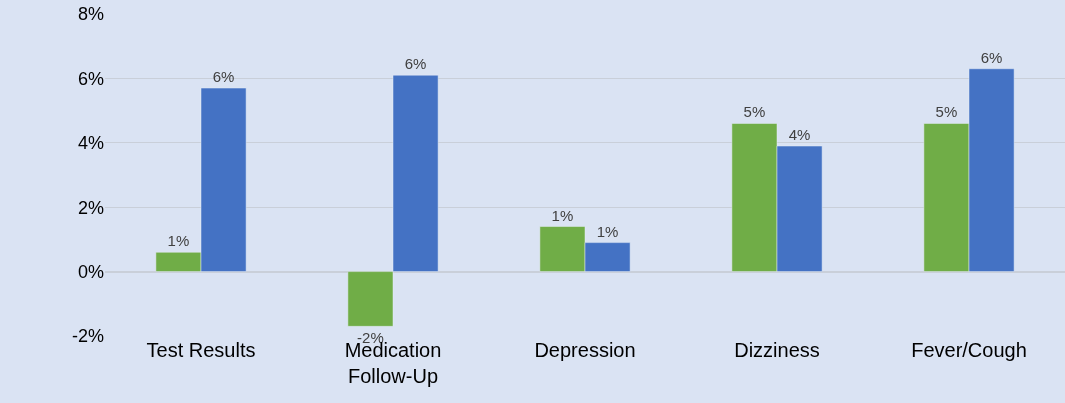 The width and height of the screenshot is (1065, 403). I want to click on data-label: 4%, so click(799, 135).